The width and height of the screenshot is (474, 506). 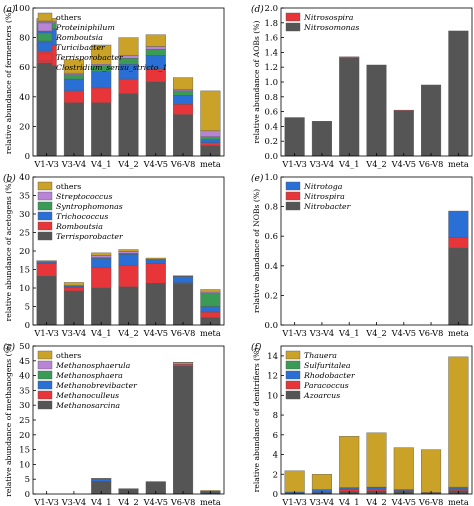 What do you see at coordinates (24, 39) in the screenshot?
I see `y-tick-label: 80` at bounding box center [24, 39].